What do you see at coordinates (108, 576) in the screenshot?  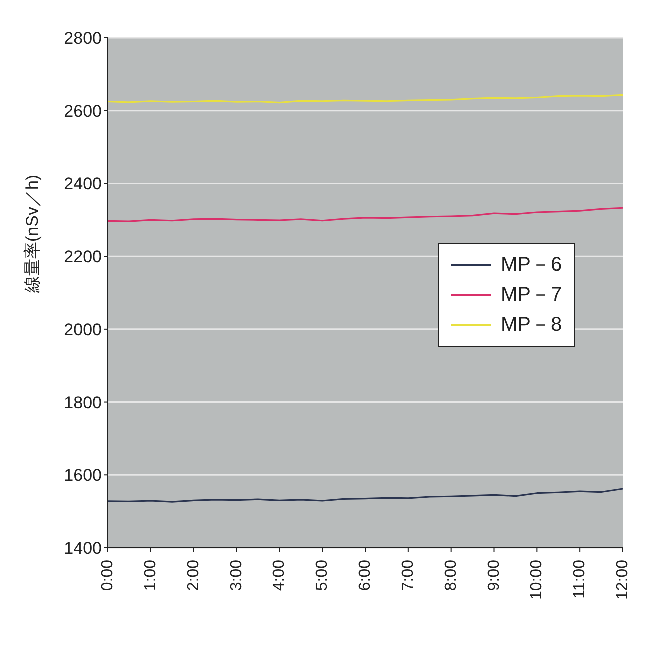 I see `x-tick-label: 0:00` at bounding box center [108, 576].